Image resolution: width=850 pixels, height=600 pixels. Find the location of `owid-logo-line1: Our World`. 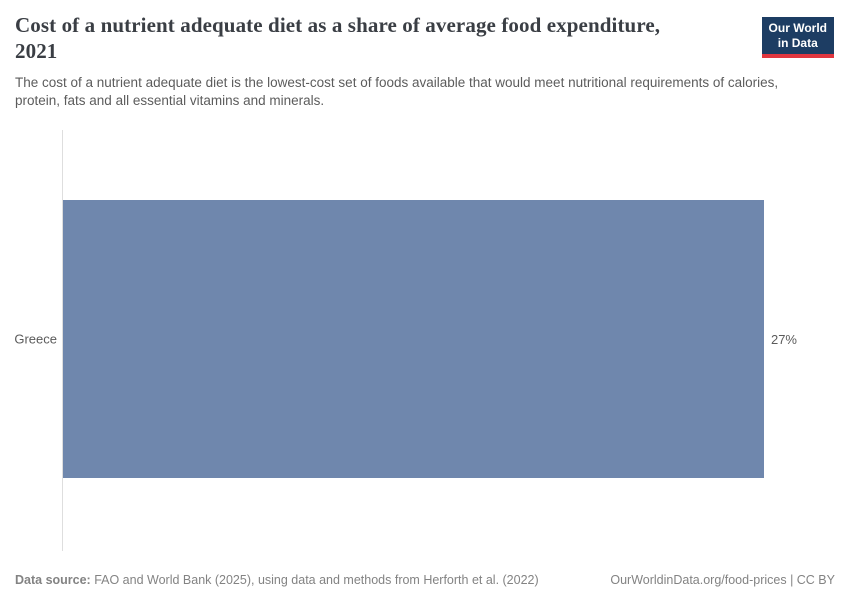

owid-logo-line1: Our World is located at coordinates (797, 28).